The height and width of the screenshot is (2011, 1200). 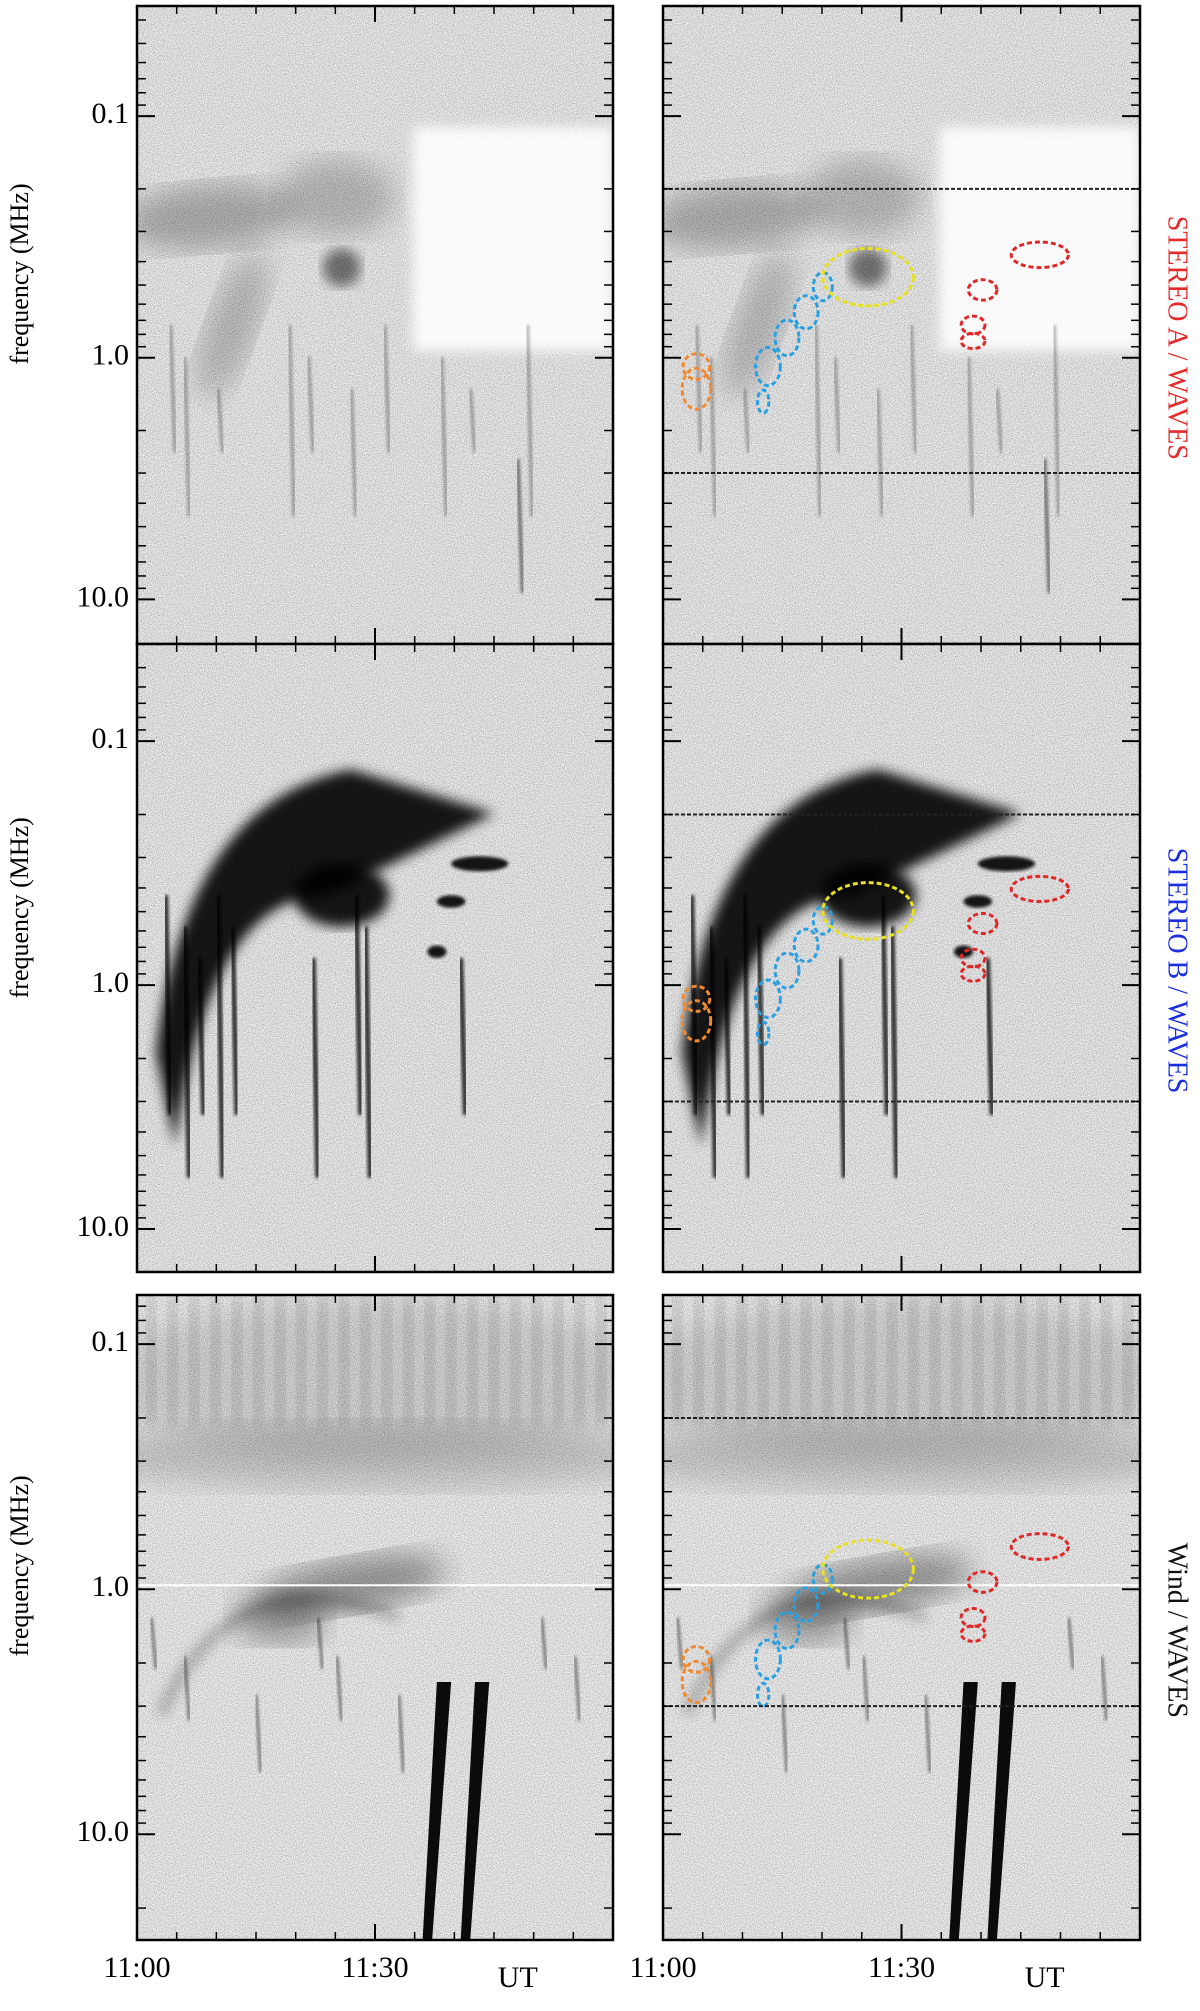 I want to click on panel: 11:00 11:30 UT, so click(x=885, y=1643).